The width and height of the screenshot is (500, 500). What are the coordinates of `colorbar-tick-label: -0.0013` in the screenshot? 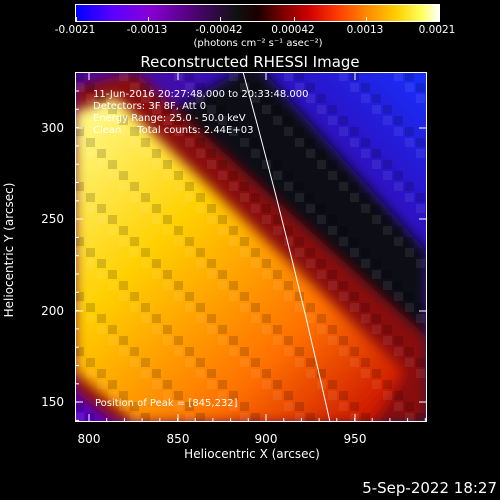 It's located at (147, 30).